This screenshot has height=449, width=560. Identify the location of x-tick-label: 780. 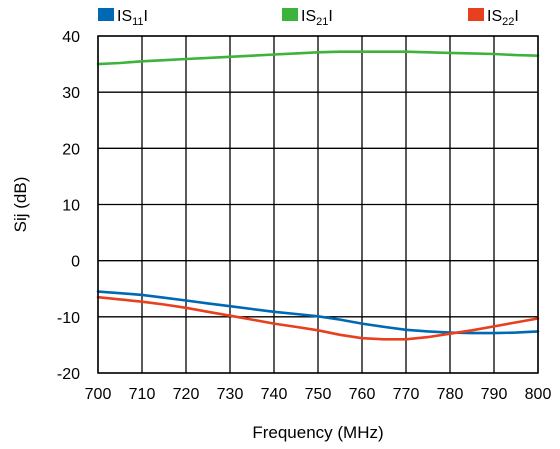
(450, 394).